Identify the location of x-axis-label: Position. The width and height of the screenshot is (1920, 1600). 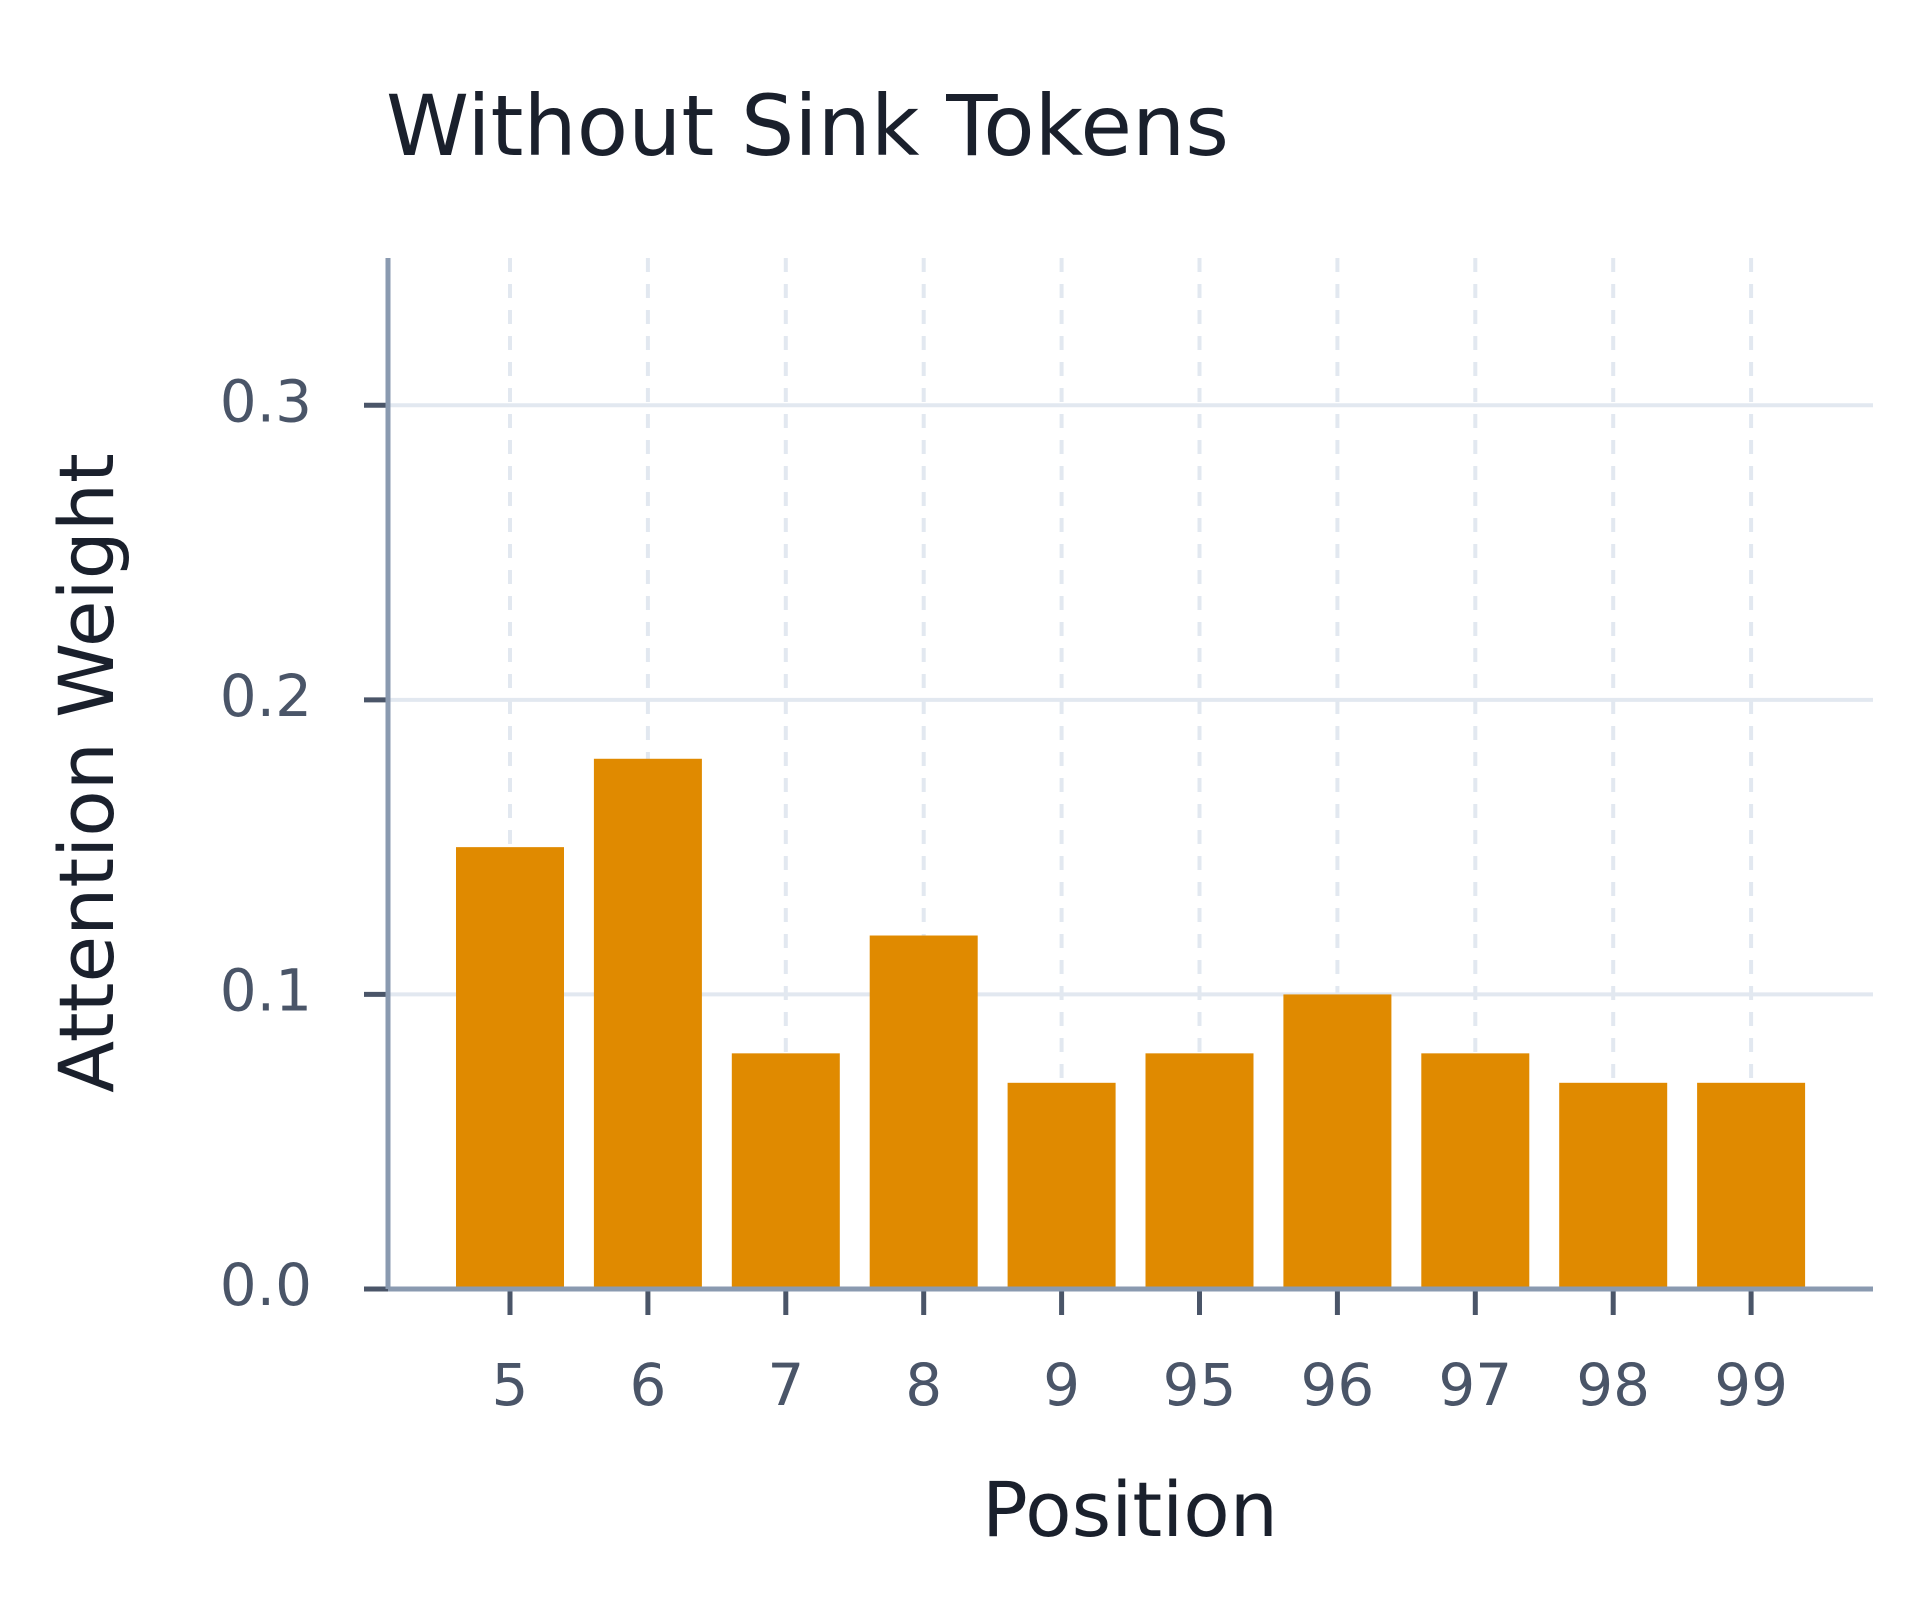
(1130, 1509).